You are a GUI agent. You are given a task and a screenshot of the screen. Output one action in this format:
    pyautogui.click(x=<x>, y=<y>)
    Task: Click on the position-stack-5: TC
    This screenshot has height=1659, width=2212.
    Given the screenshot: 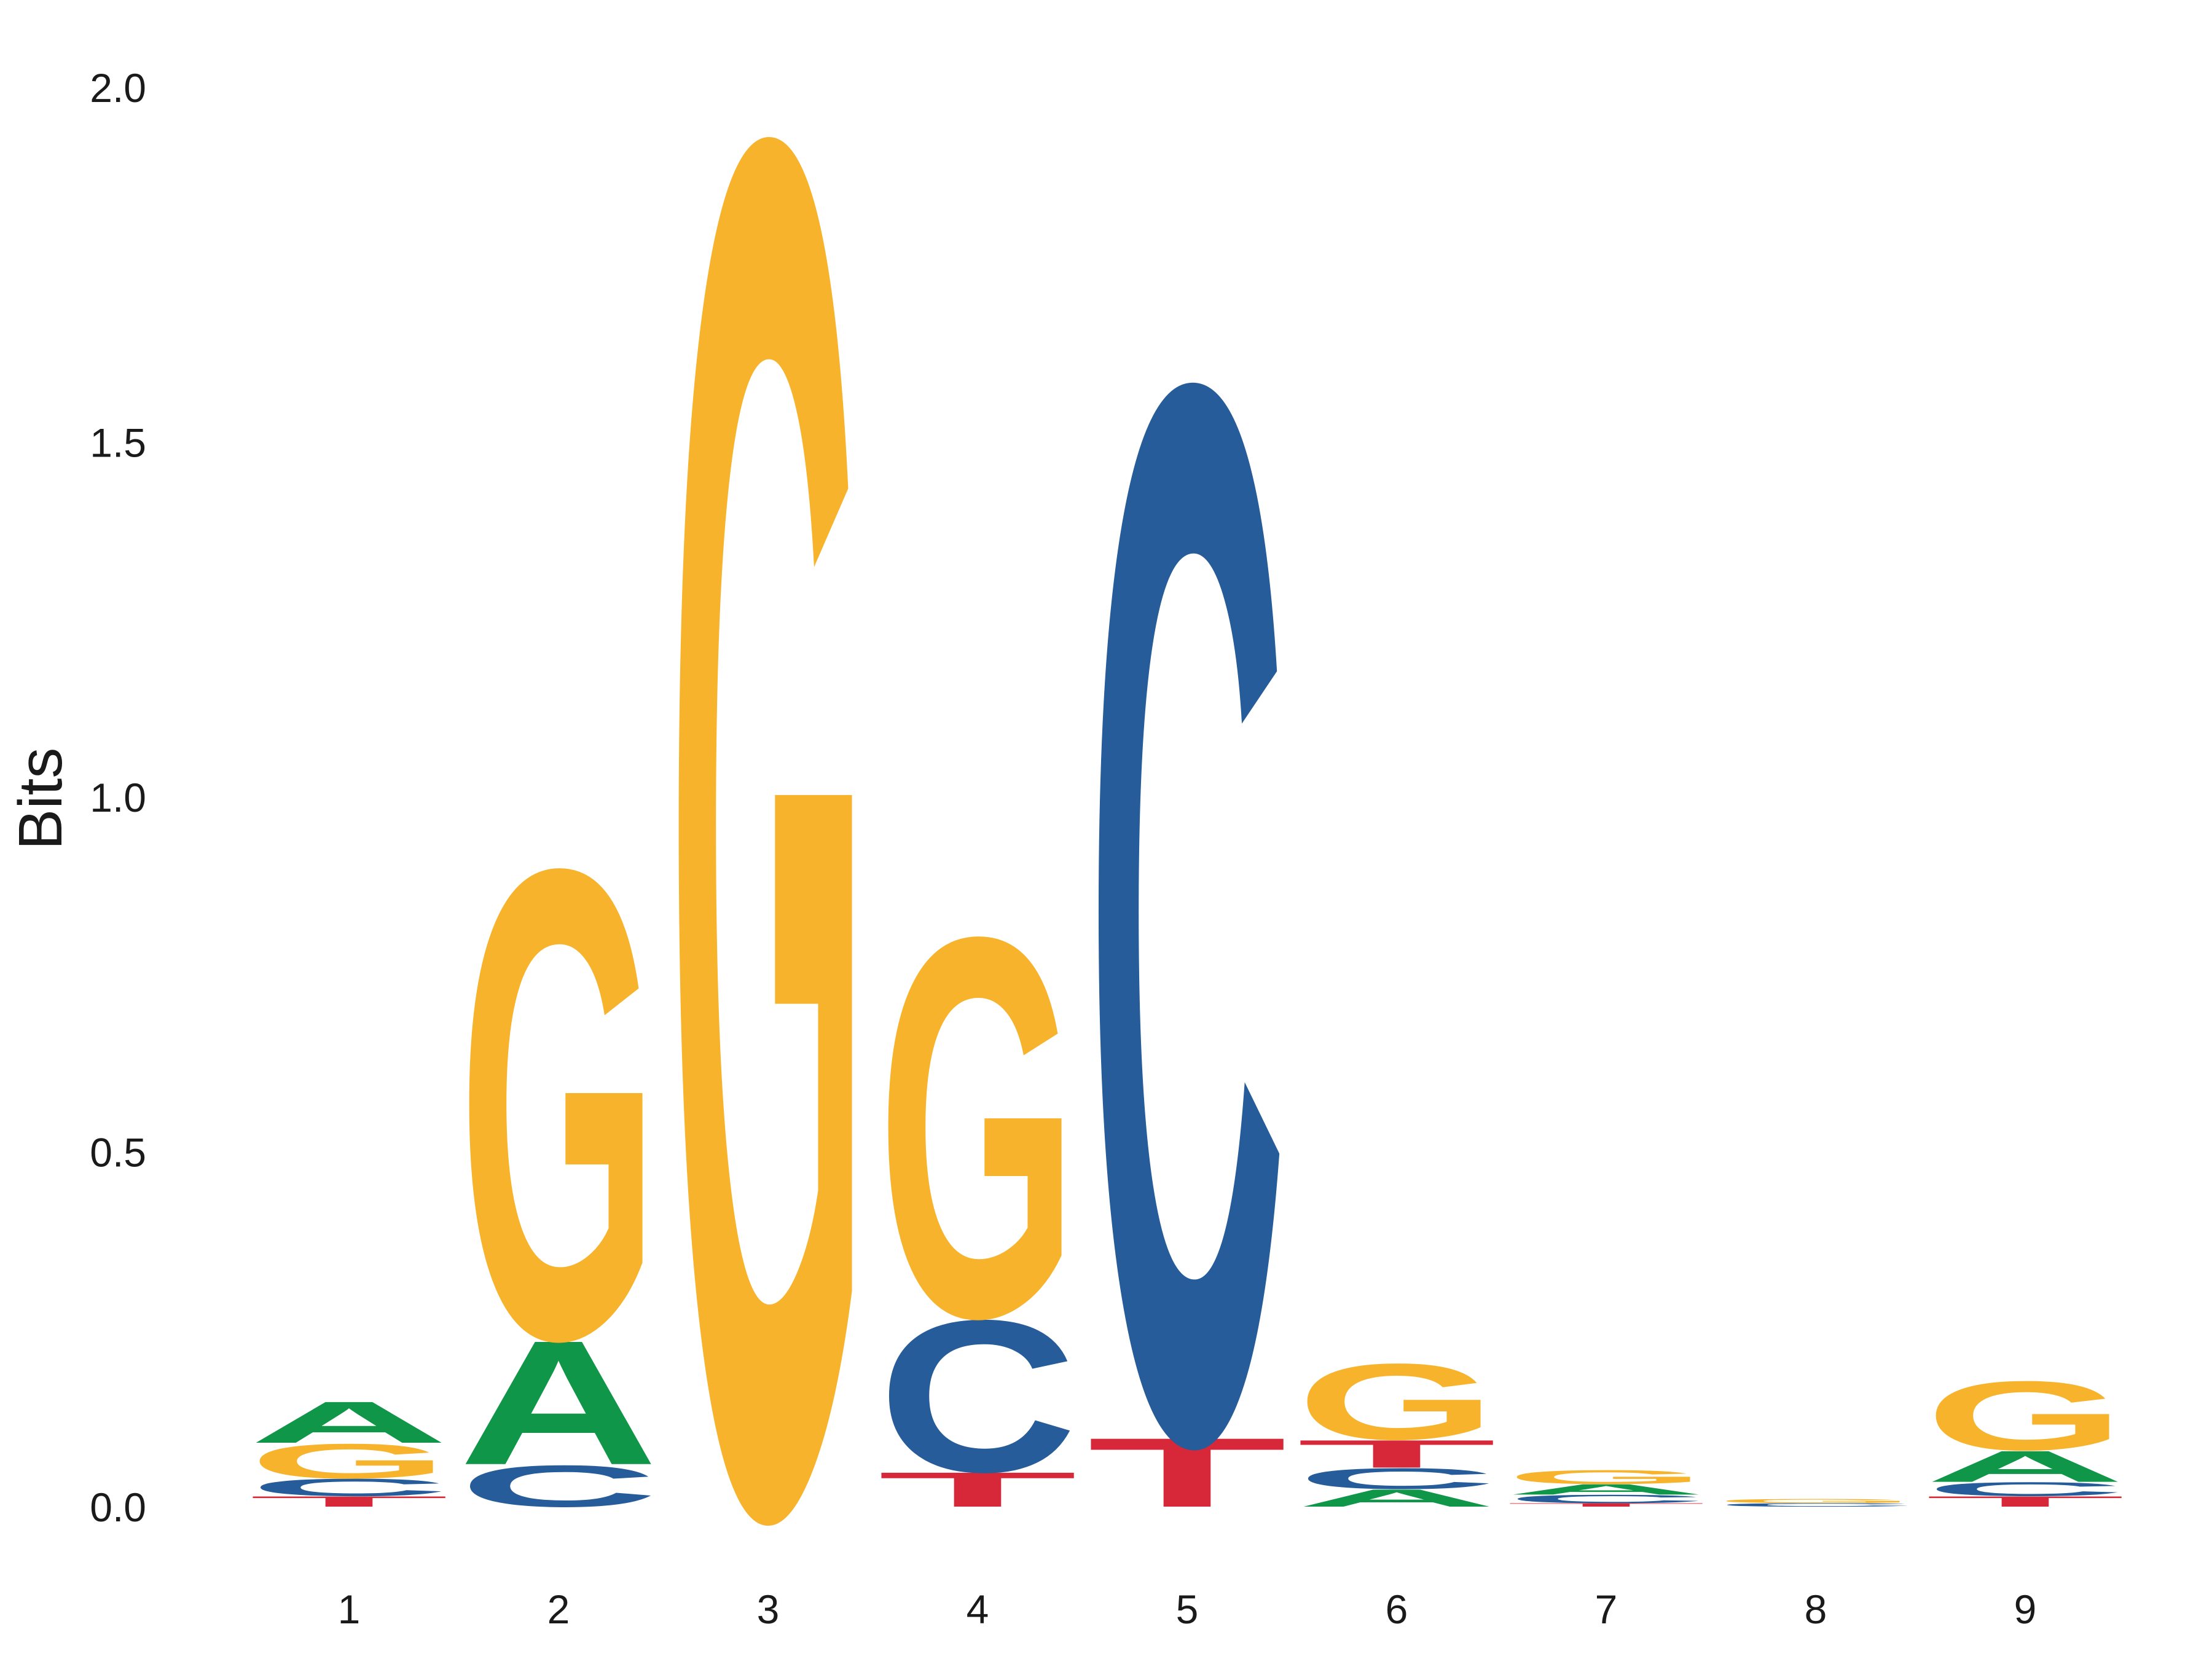 What is the action you would take?
    pyautogui.click(x=1187, y=865)
    